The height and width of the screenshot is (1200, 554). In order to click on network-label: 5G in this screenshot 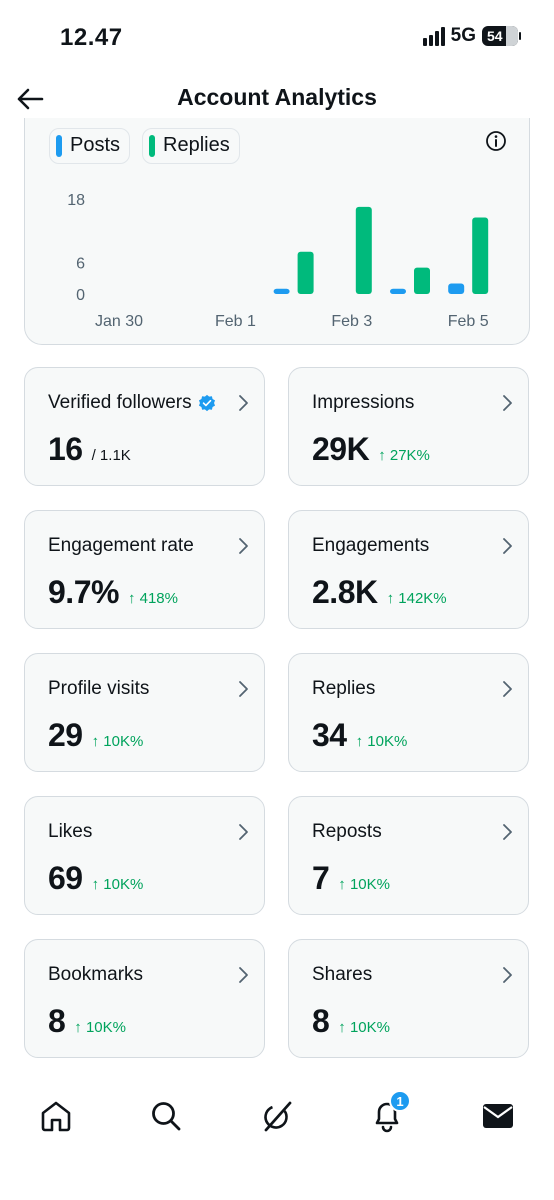, I will do `click(463, 35)`.